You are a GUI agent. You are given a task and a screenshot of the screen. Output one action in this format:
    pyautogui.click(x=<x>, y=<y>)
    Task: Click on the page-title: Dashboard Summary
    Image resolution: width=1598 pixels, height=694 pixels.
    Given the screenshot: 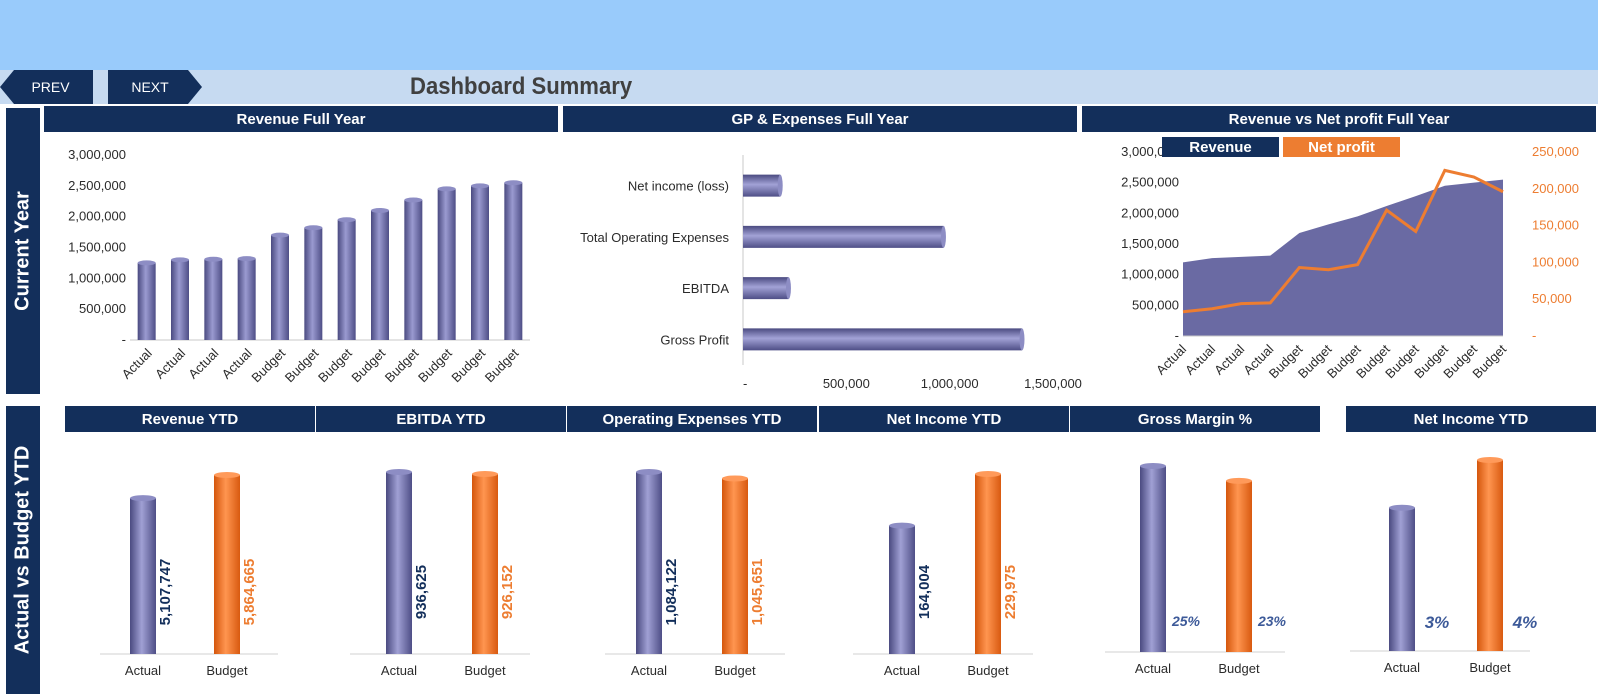 What is the action you would take?
    pyautogui.click(x=521, y=86)
    